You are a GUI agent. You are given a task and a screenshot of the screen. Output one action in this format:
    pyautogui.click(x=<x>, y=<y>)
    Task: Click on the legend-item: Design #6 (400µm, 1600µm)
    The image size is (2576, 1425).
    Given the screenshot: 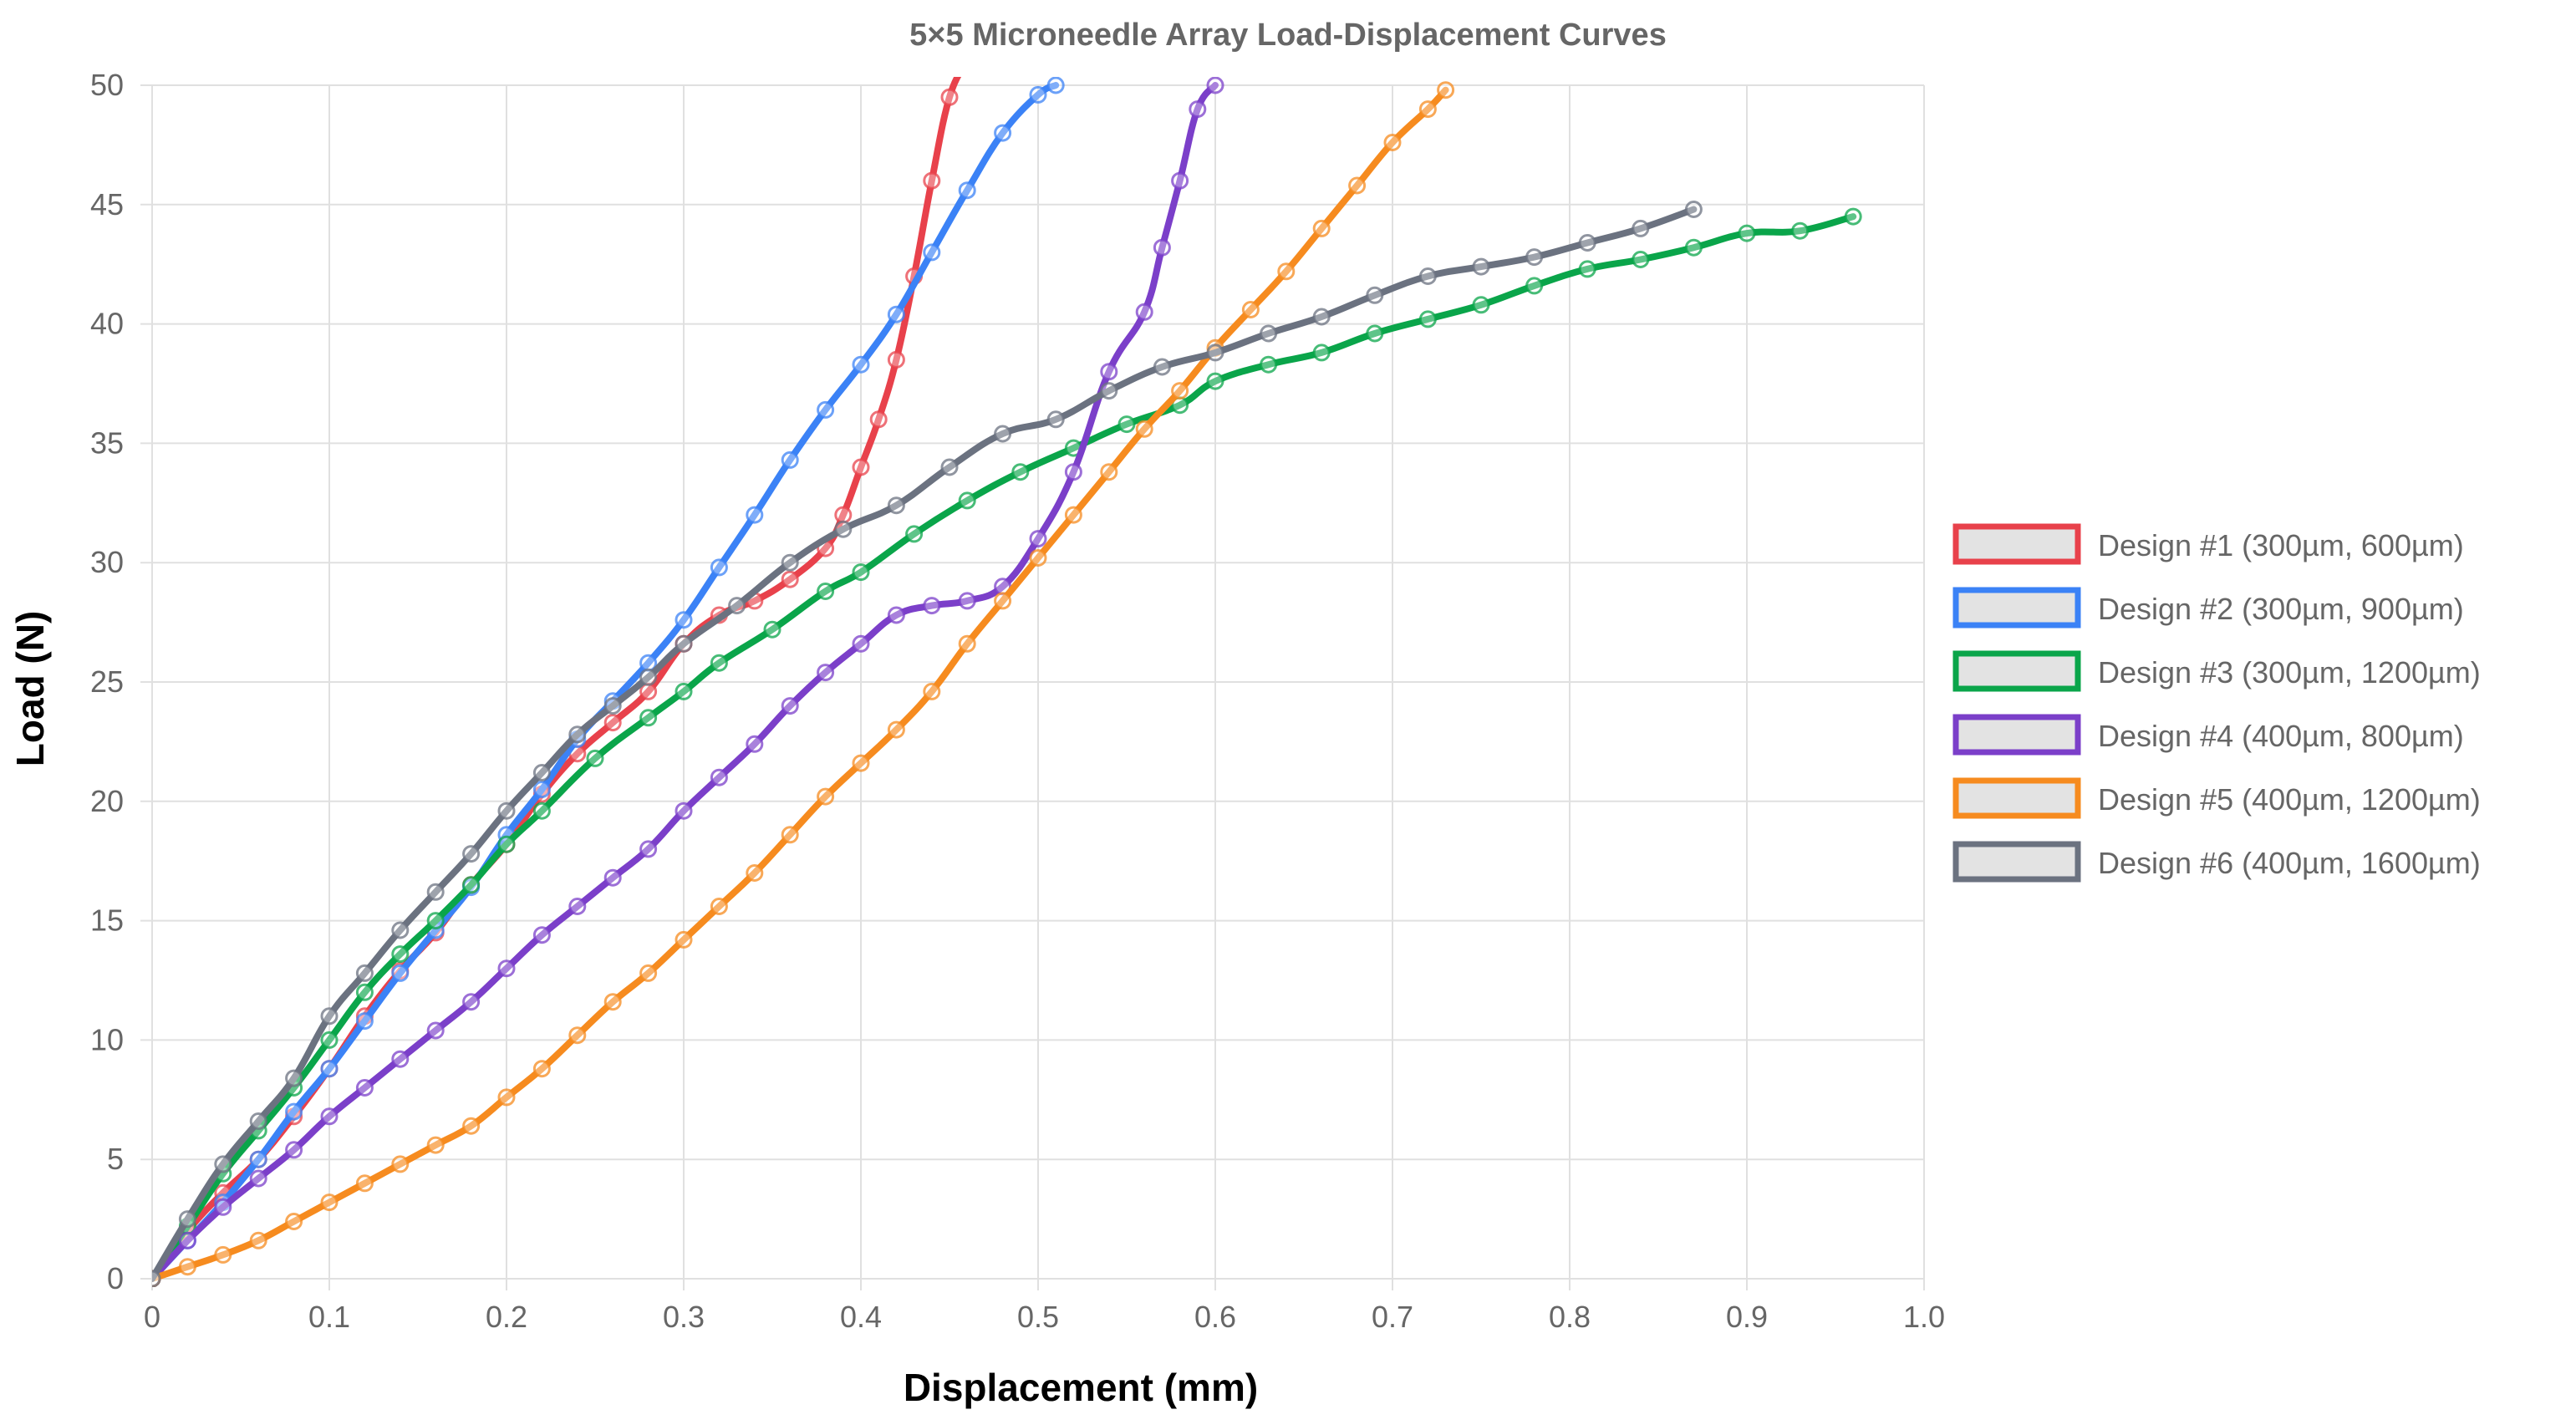 What is the action you would take?
    pyautogui.click(x=2216, y=862)
    